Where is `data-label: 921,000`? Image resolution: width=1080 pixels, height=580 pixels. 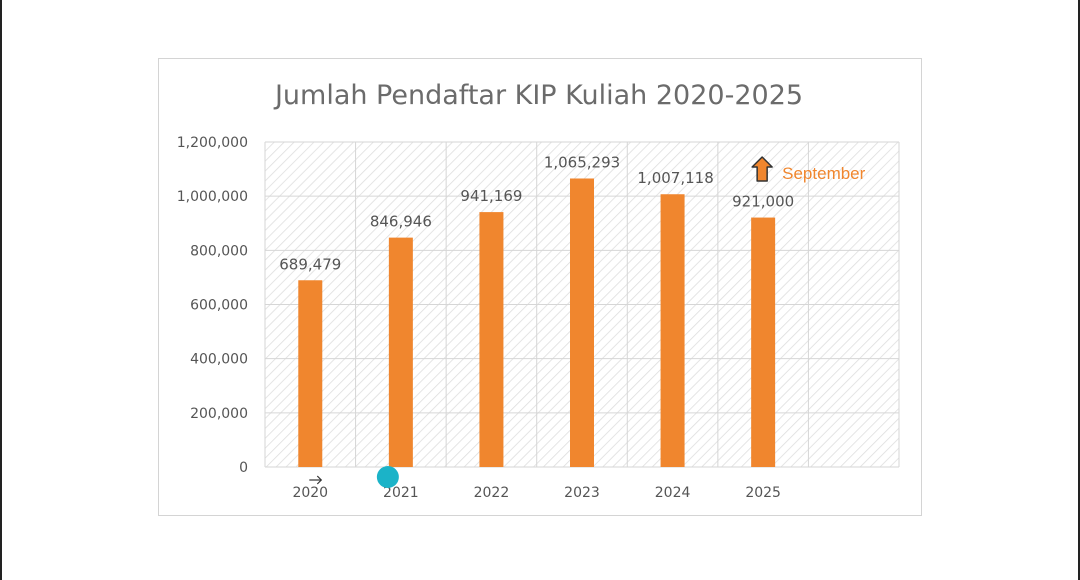 data-label: 921,000 is located at coordinates (763, 202).